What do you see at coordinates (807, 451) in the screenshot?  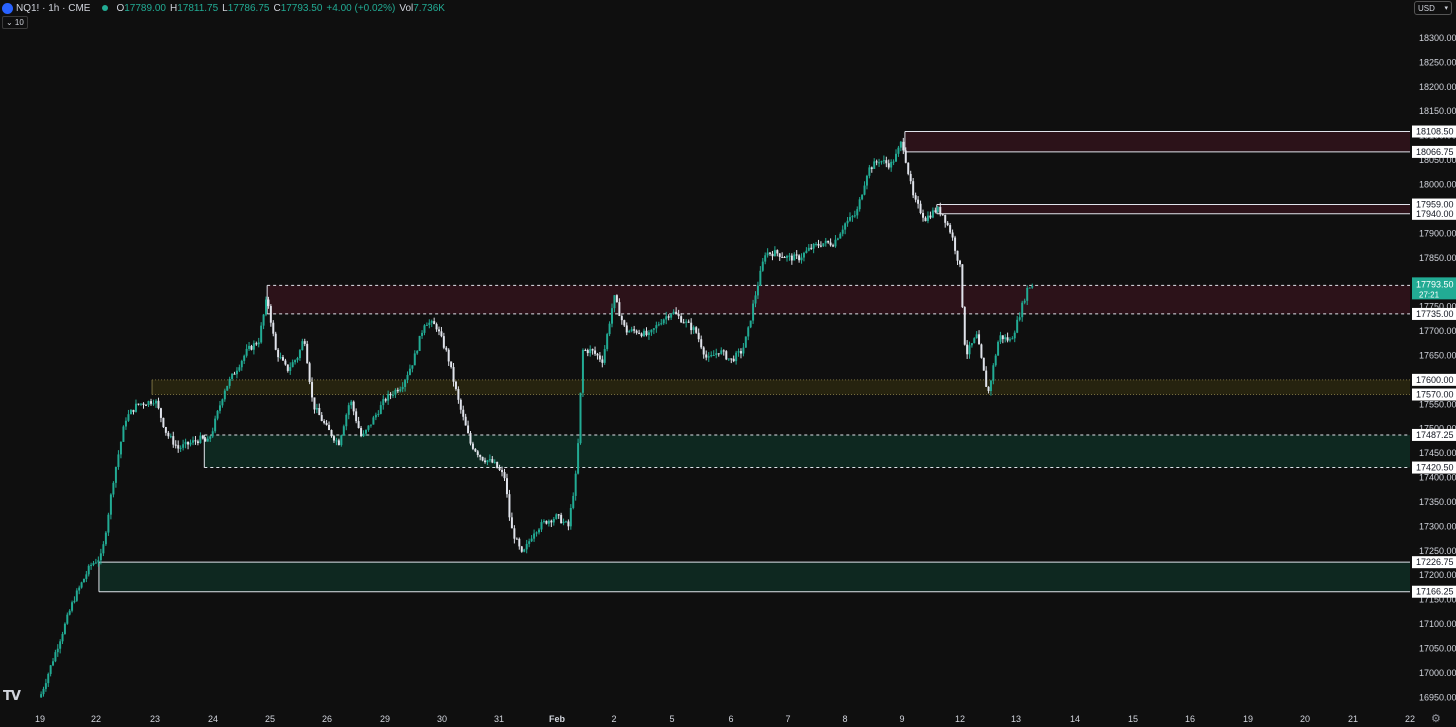 I see `demand-zone-mid` at bounding box center [807, 451].